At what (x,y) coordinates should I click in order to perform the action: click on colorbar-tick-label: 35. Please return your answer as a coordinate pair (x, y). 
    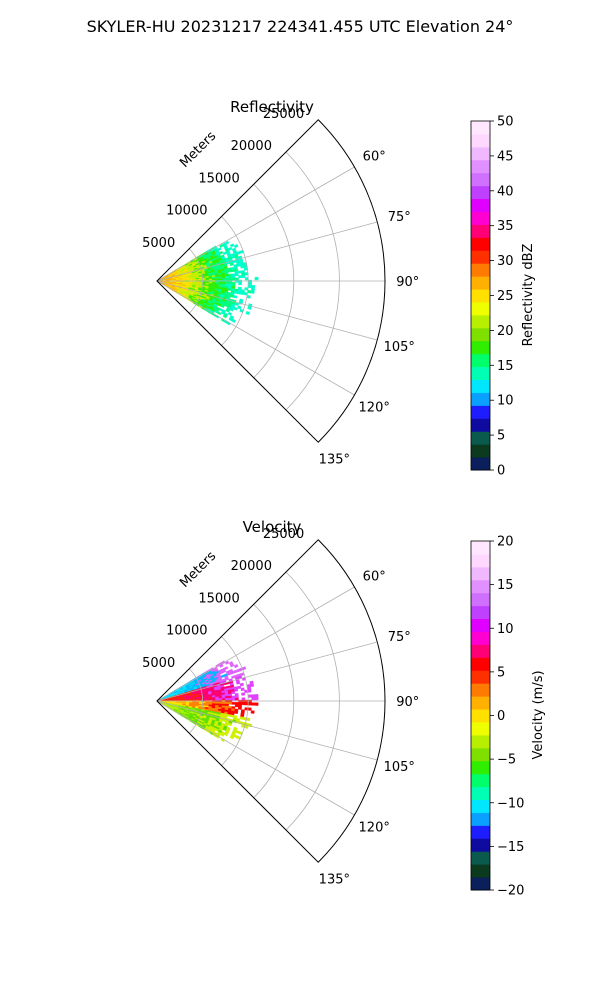
    Looking at the image, I should click on (505, 226).